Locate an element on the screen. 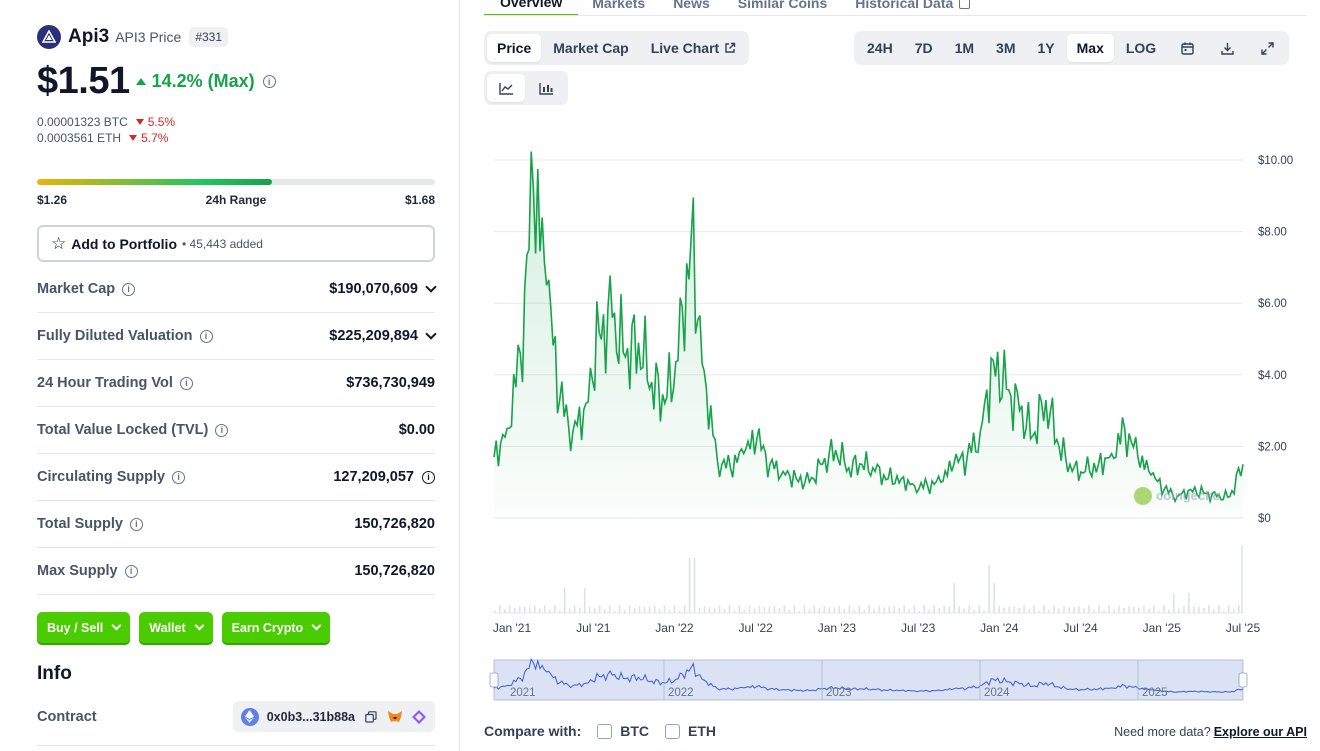  download-icon is located at coordinates (1227, 48).